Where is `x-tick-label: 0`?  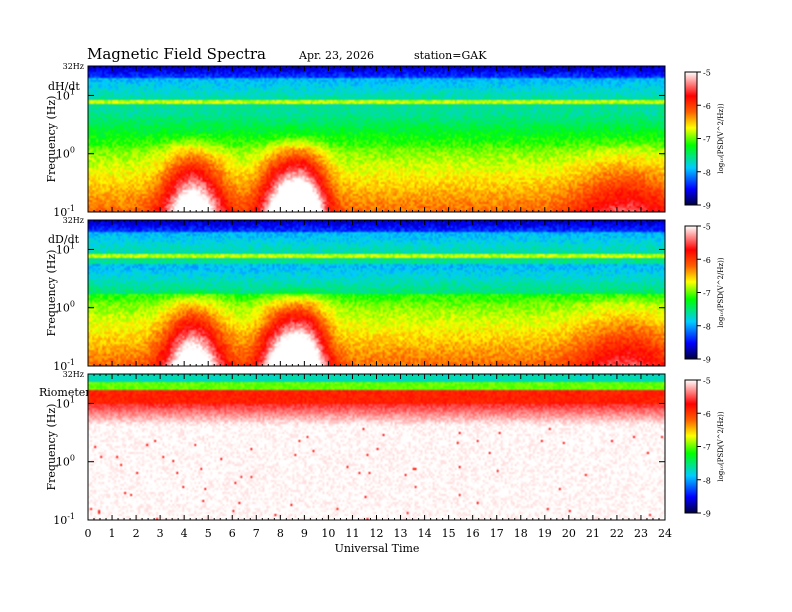
x-tick-label: 0 is located at coordinates (88, 533).